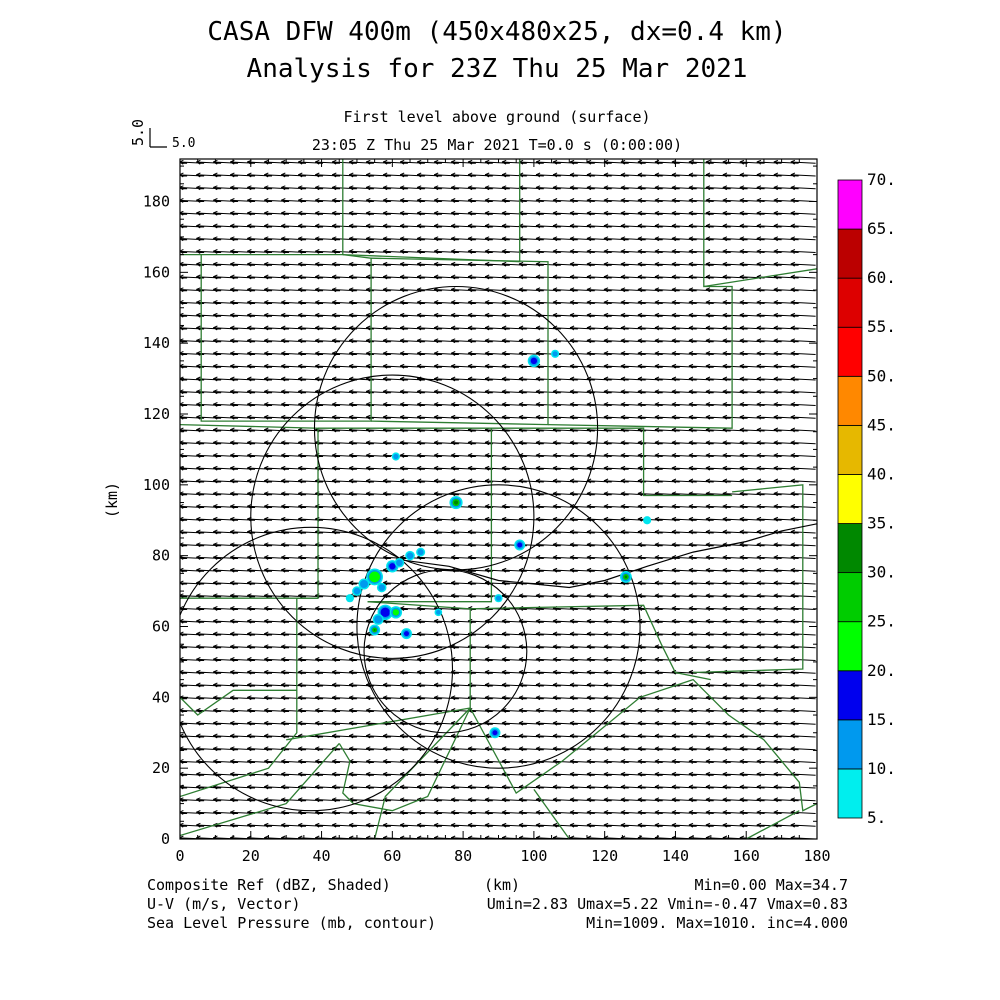  I want to click on y-tick-label: 60, so click(161, 627).